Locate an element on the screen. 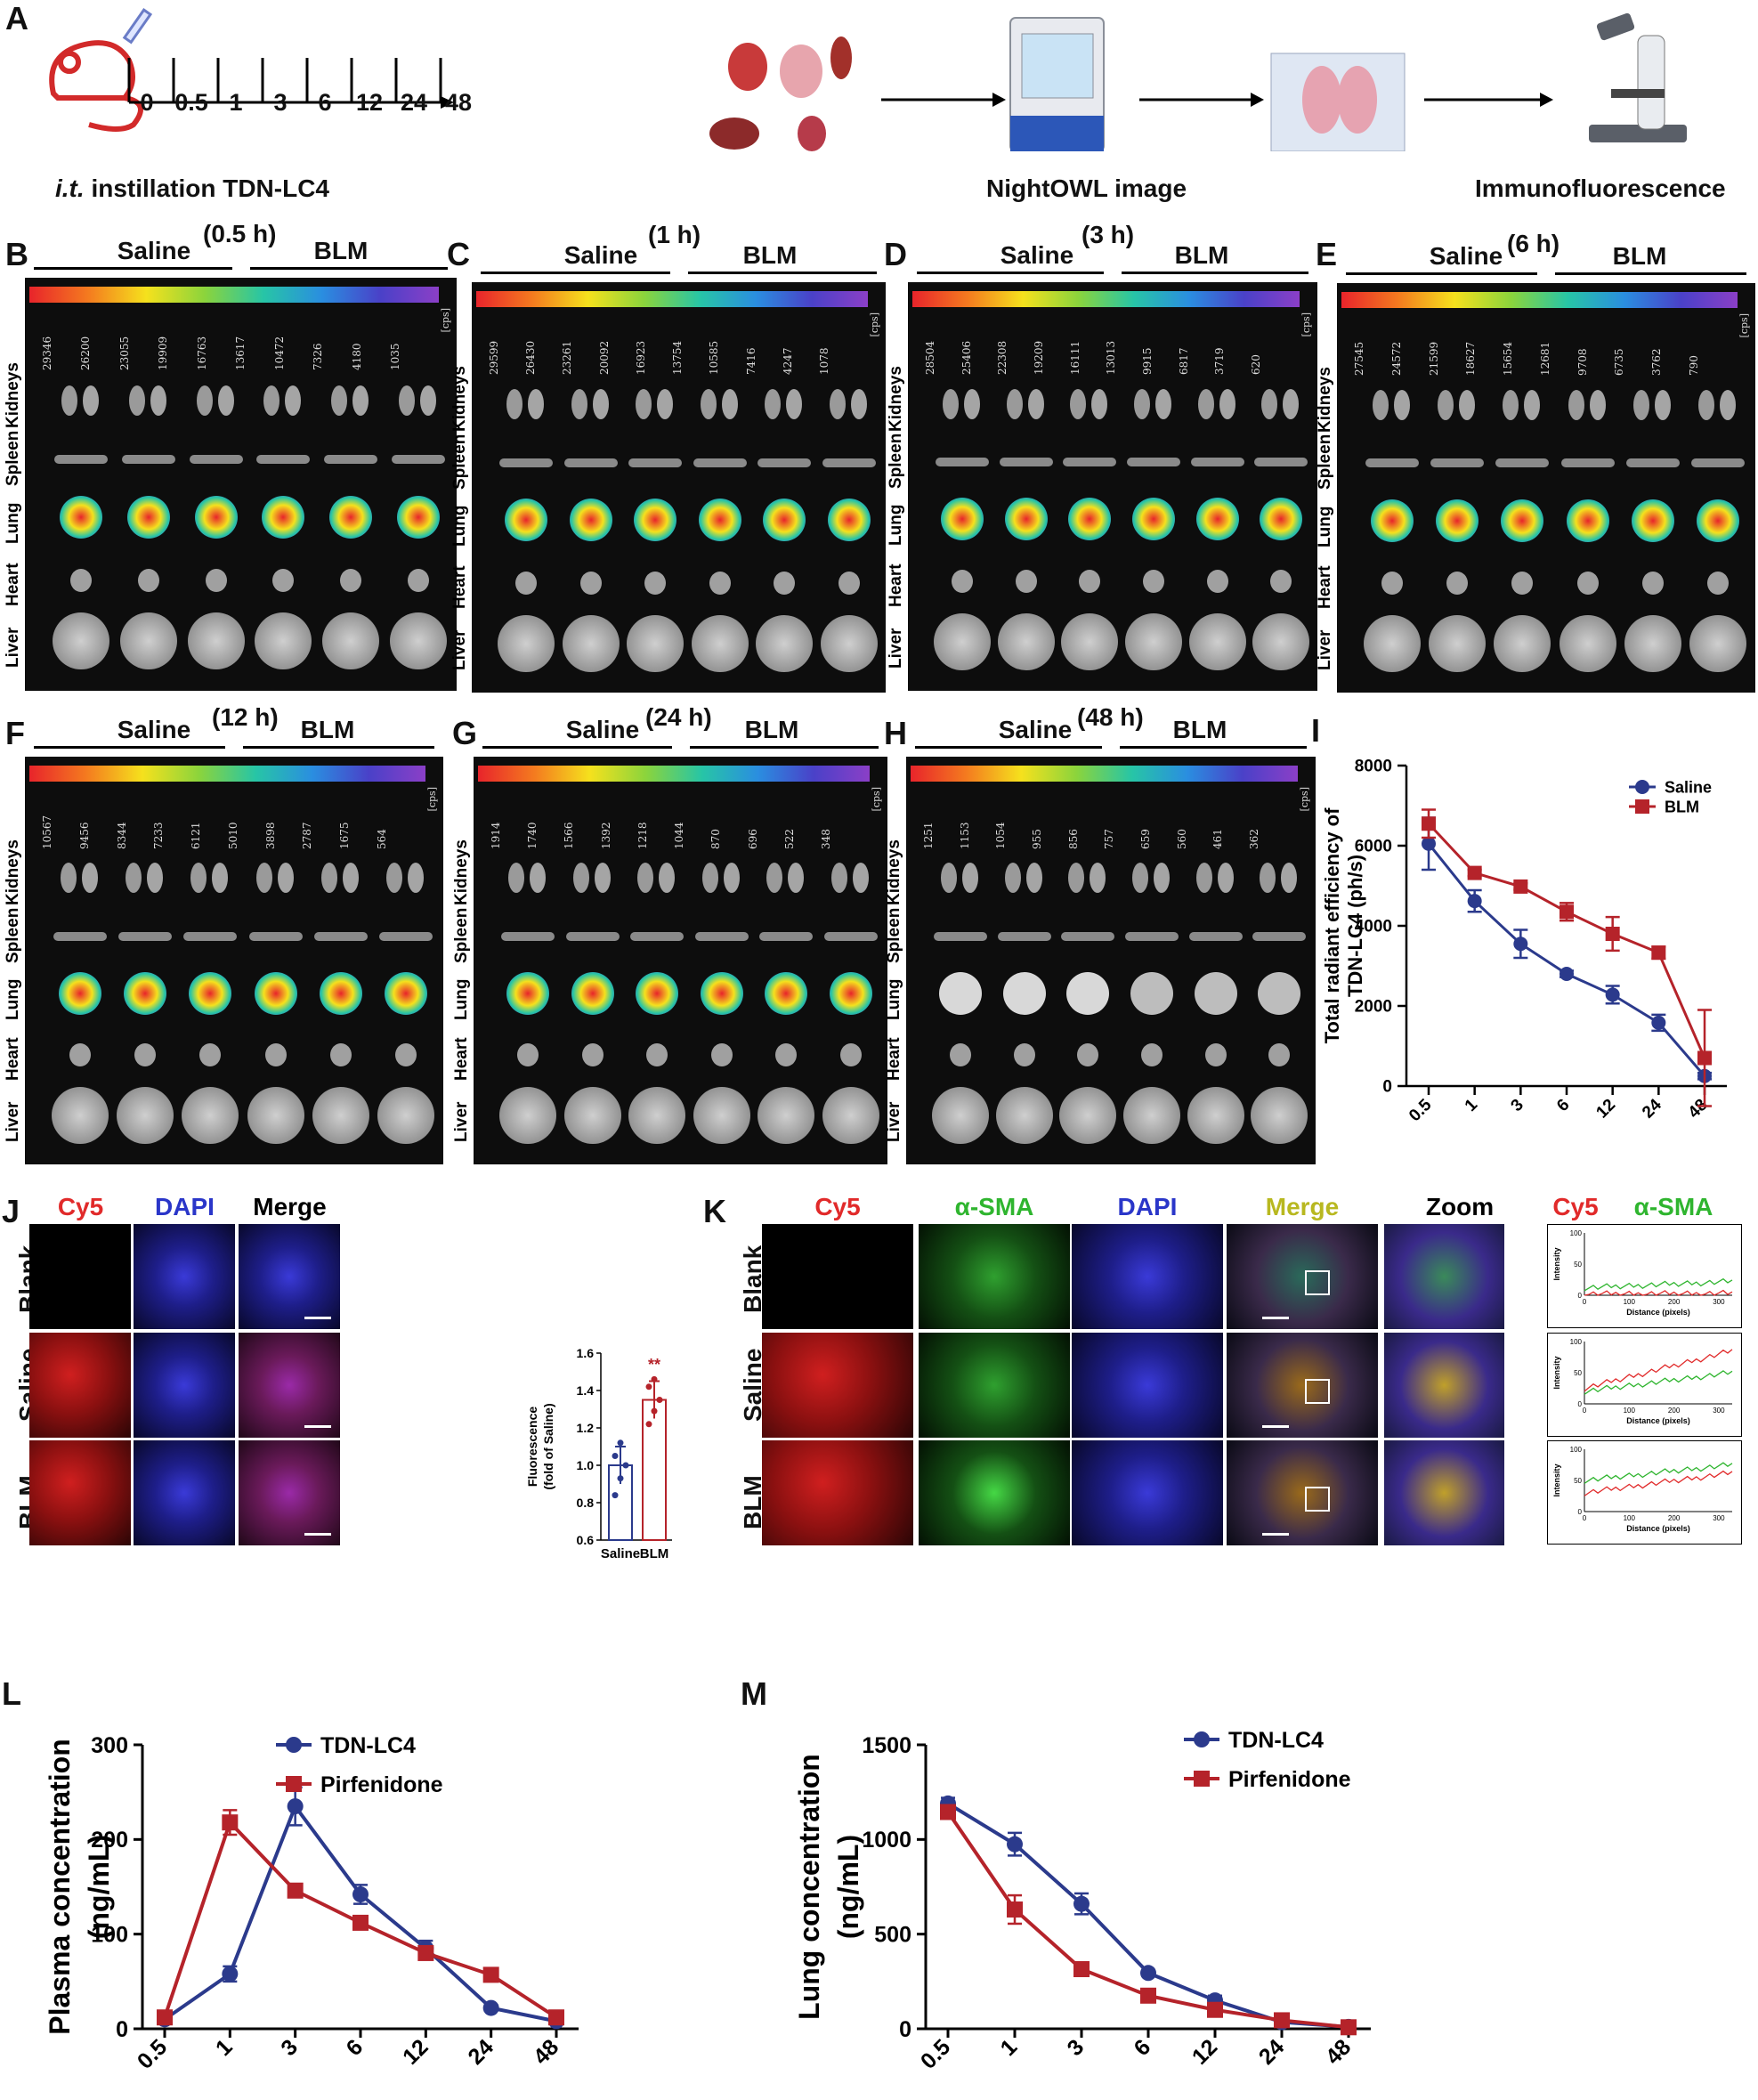 The height and width of the screenshot is (2100, 1758). scale-value: 1251 is located at coordinates (929, 835).